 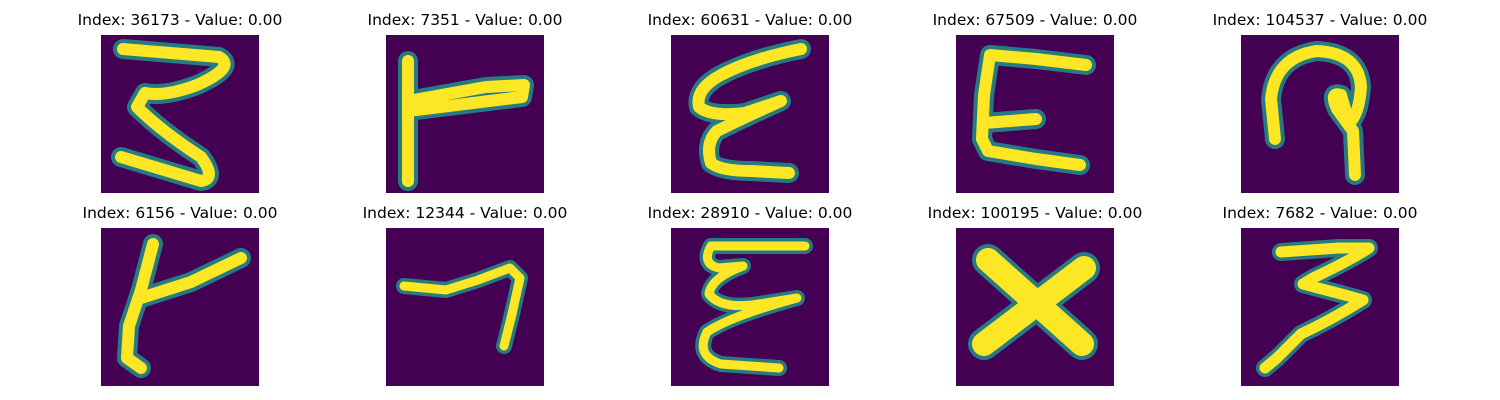 I want to click on panel-title: Index: 6156 - Value: 0.00, so click(x=180, y=213).